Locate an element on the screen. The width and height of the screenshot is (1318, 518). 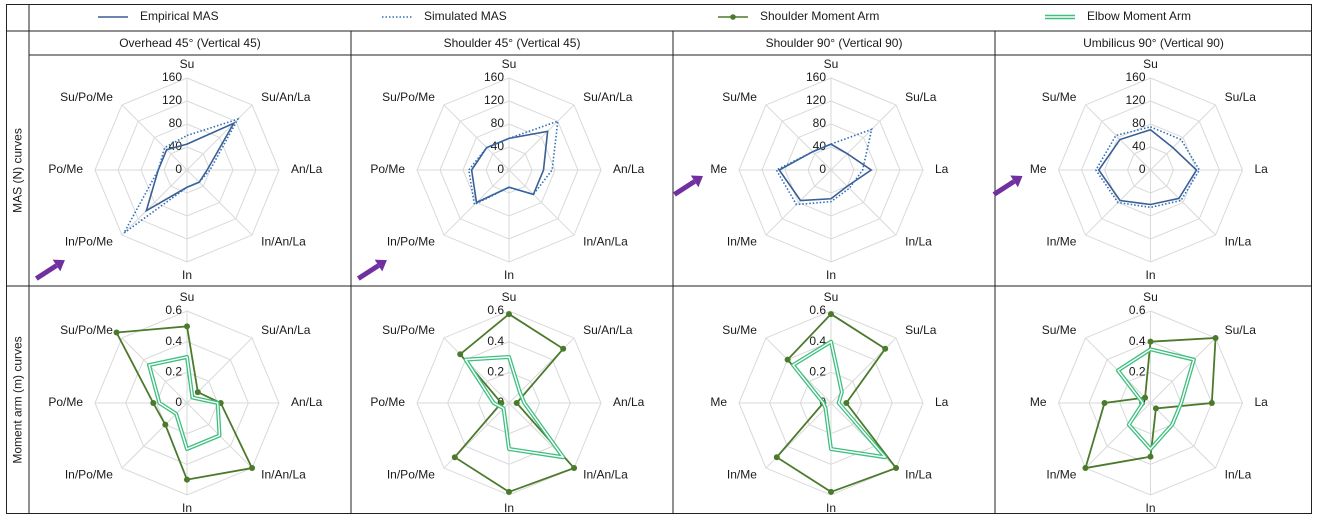
axis-label: La is located at coordinates (942, 402).